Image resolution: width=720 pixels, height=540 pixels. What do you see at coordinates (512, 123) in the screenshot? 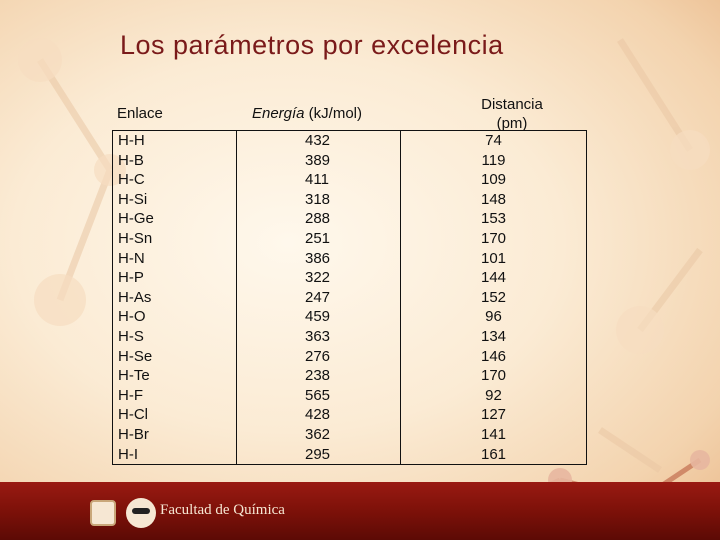
I see `header-distance-unit: (pm)` at bounding box center [512, 123].